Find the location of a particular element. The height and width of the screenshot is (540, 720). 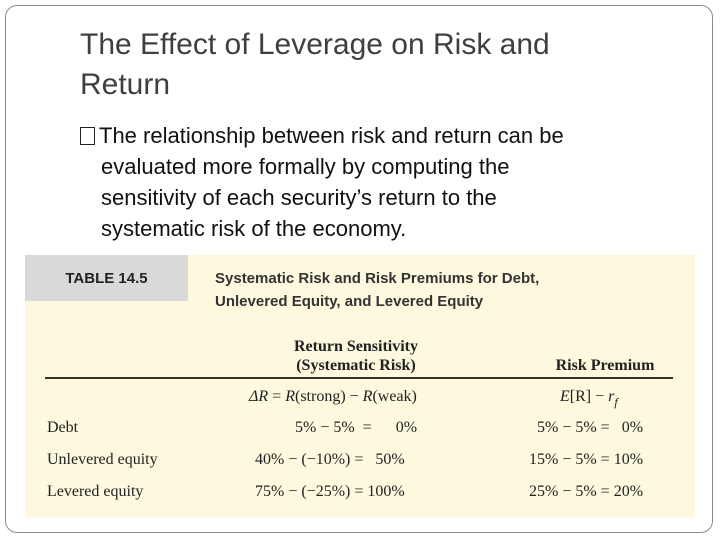

table-number-label: TABLE 14.5 is located at coordinates (106, 278).